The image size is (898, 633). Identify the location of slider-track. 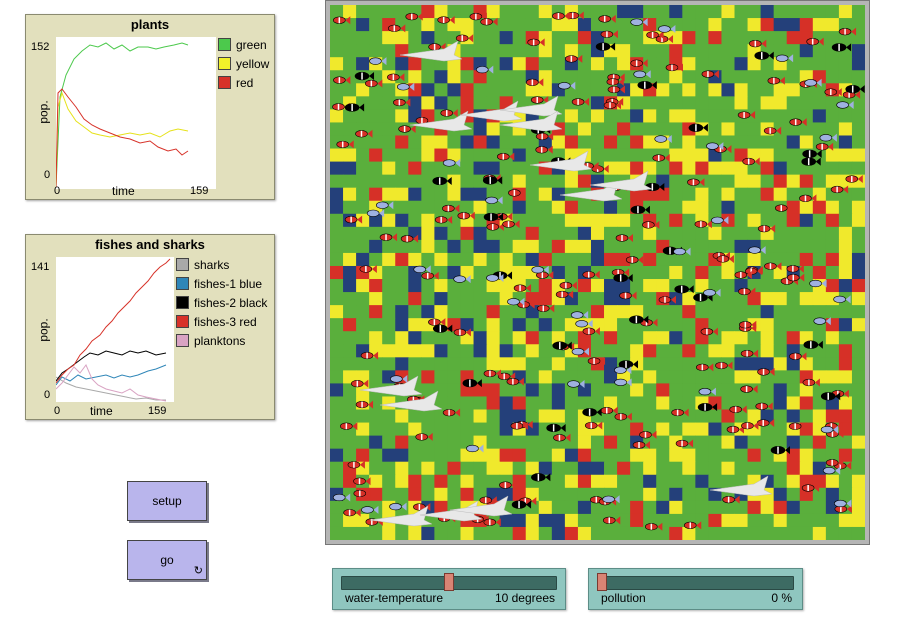
(695, 583).